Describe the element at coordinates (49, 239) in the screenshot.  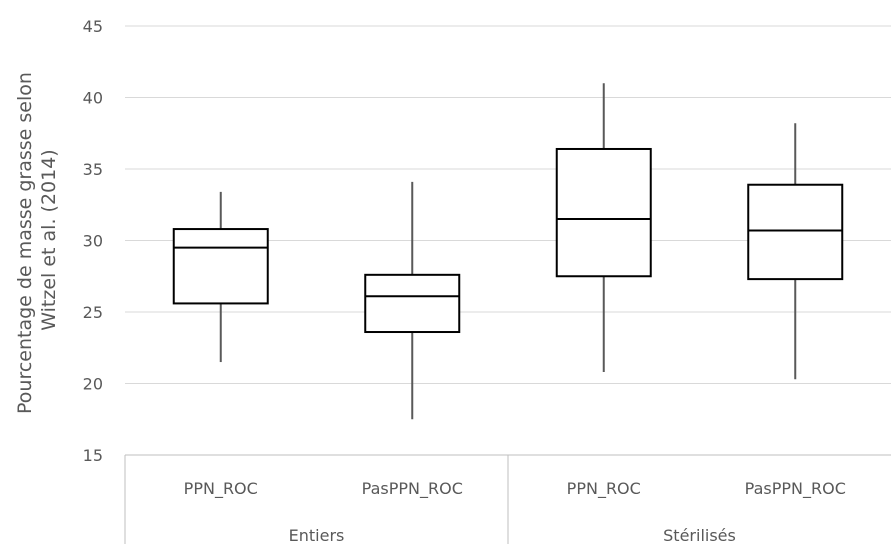
I see `y-axis-title-line-2: Witzel et al. (2014)` at that location.